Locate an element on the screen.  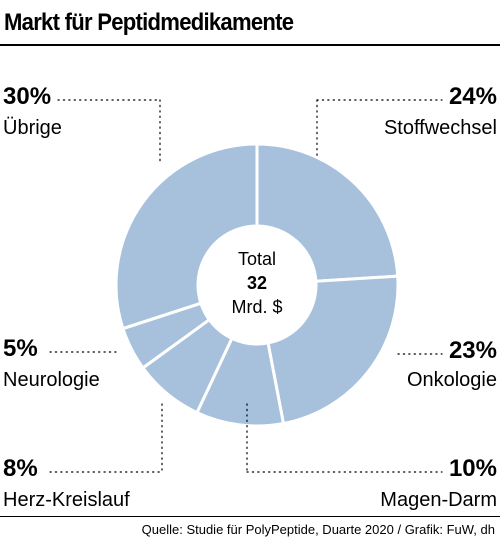
category-label-magen-darm: Magen-Darm is located at coordinates (438, 500).